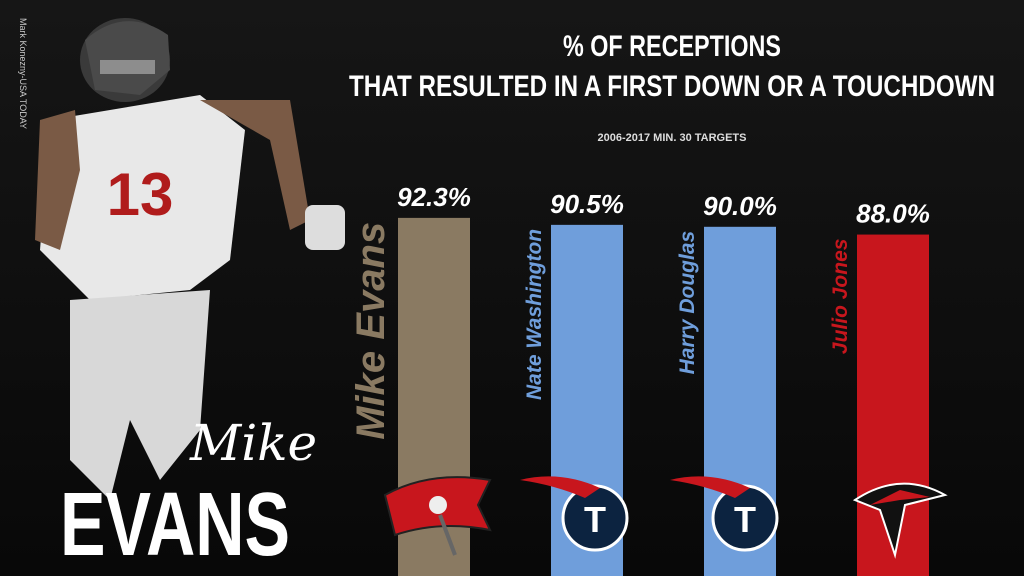  I want to click on svg-text: 13, so click(140, 194).